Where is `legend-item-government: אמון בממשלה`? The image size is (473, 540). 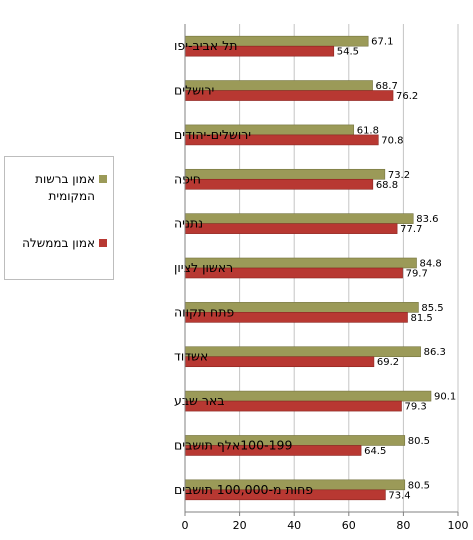
legend-item-government: אמון בממשלה is located at coordinates (64, 243).